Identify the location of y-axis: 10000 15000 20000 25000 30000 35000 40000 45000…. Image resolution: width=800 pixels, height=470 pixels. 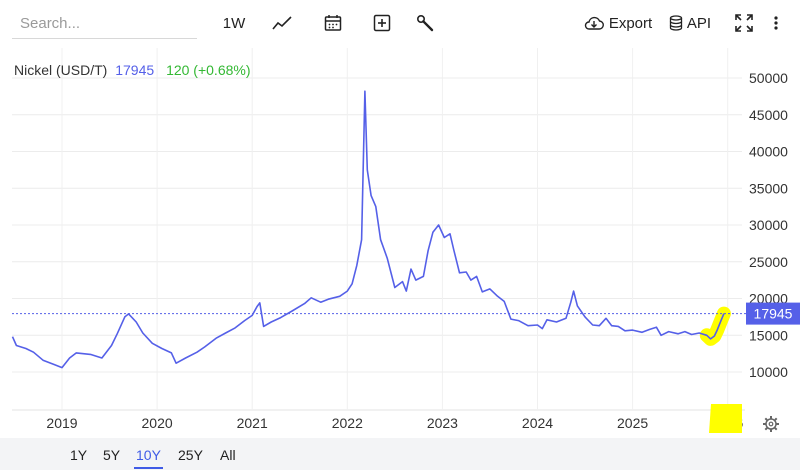
(768, 225).